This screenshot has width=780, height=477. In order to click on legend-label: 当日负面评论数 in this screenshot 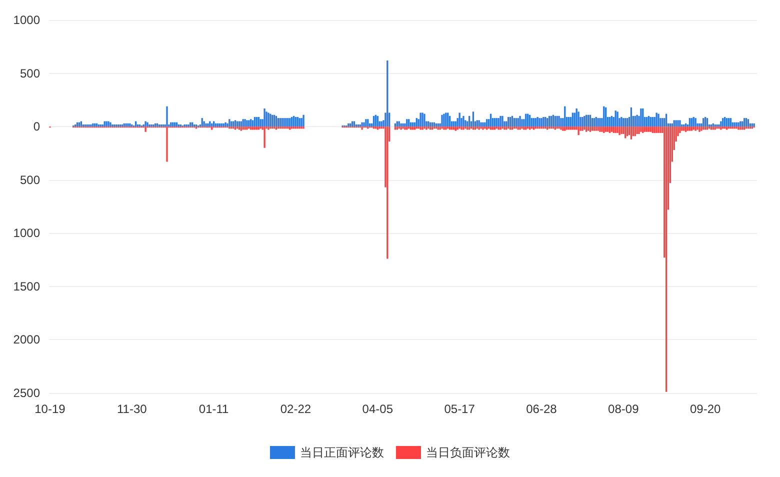, I will do `click(468, 453)`.